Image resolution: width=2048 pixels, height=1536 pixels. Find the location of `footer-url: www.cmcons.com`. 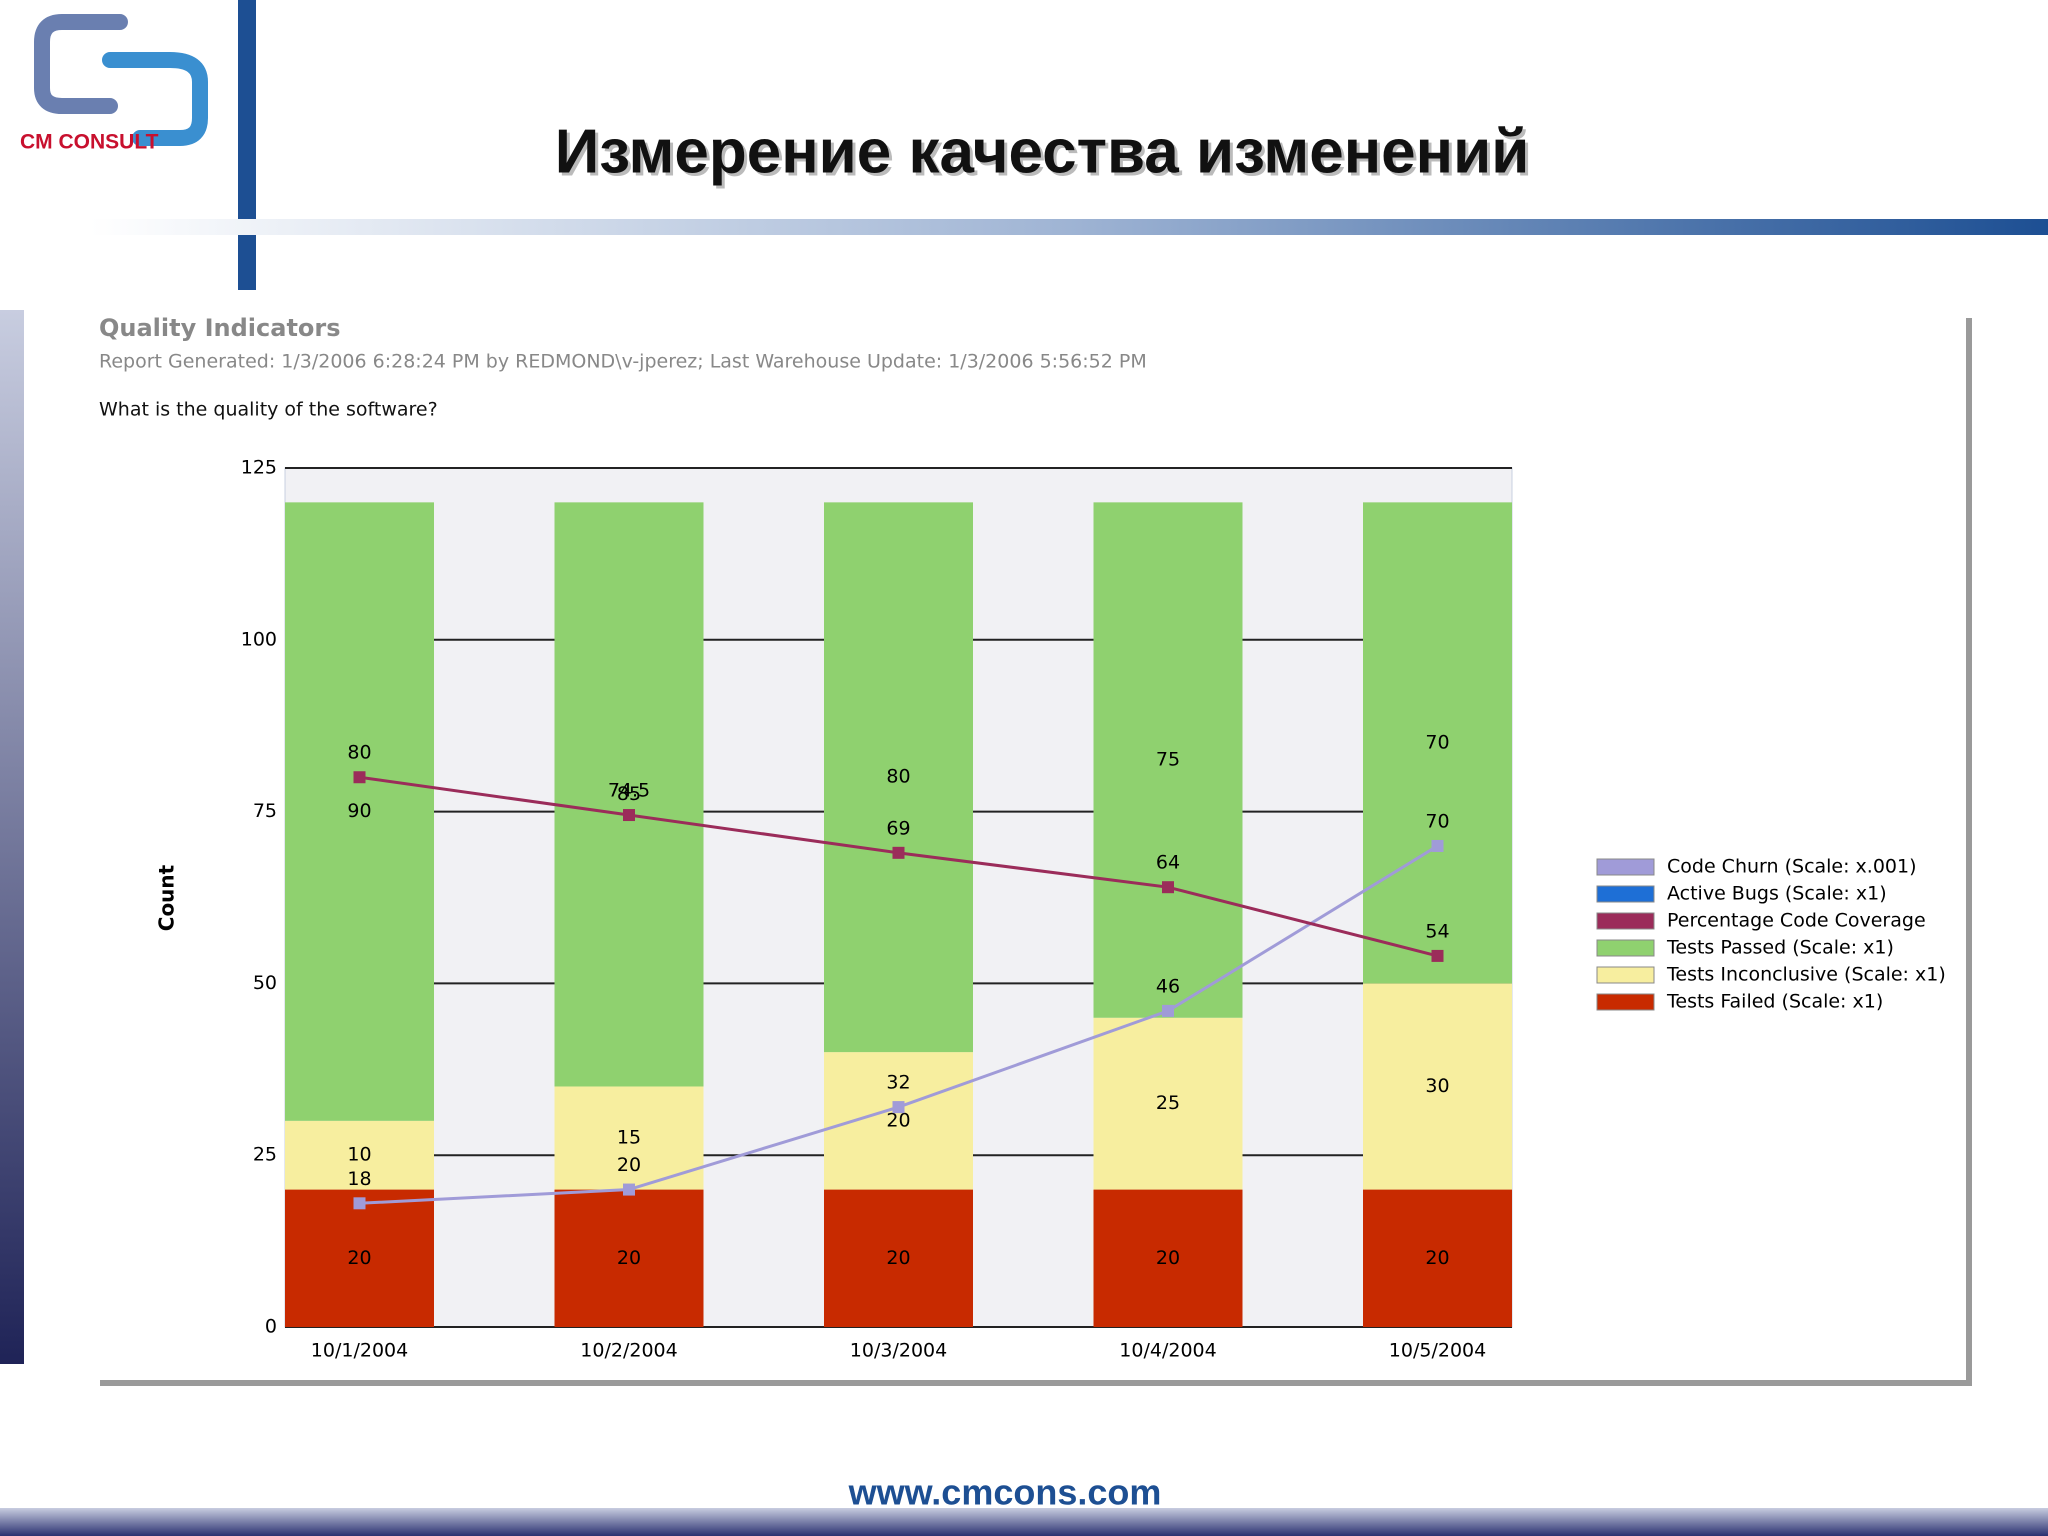

footer-url: www.cmcons.com is located at coordinates (1005, 1492).